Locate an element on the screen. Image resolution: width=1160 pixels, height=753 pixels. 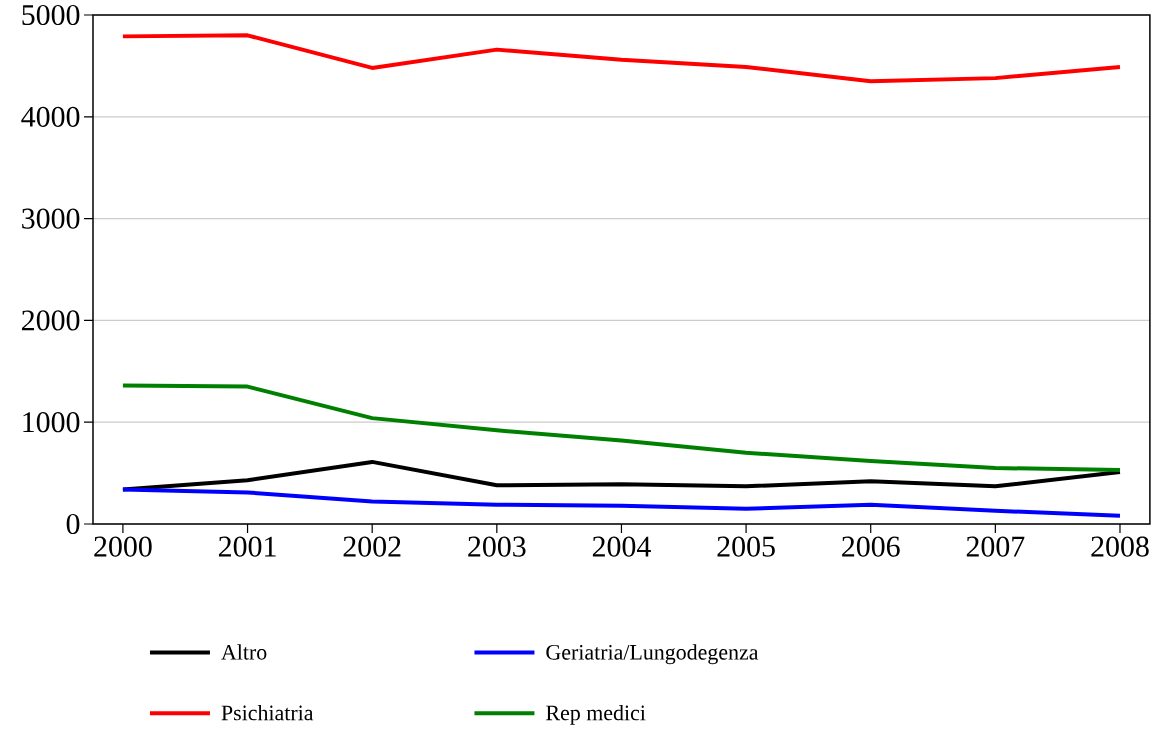
x-tick-label: 2008 is located at coordinates (1120, 546).